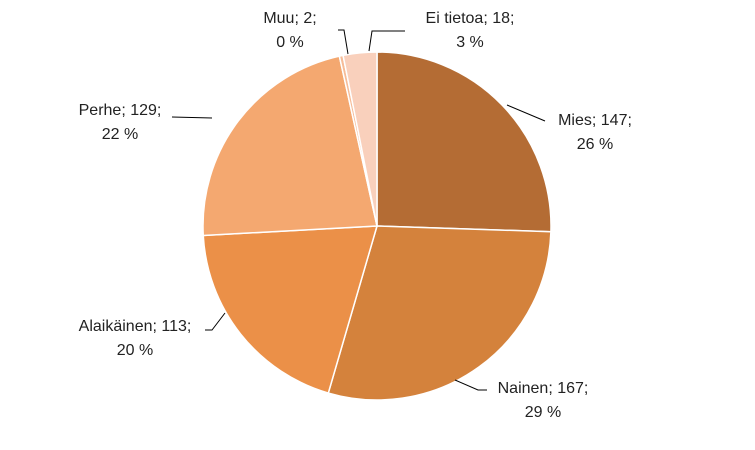 This screenshot has height=450, width=755. Describe the element at coordinates (543, 412) in the screenshot. I see `data-label: 29 %` at that location.